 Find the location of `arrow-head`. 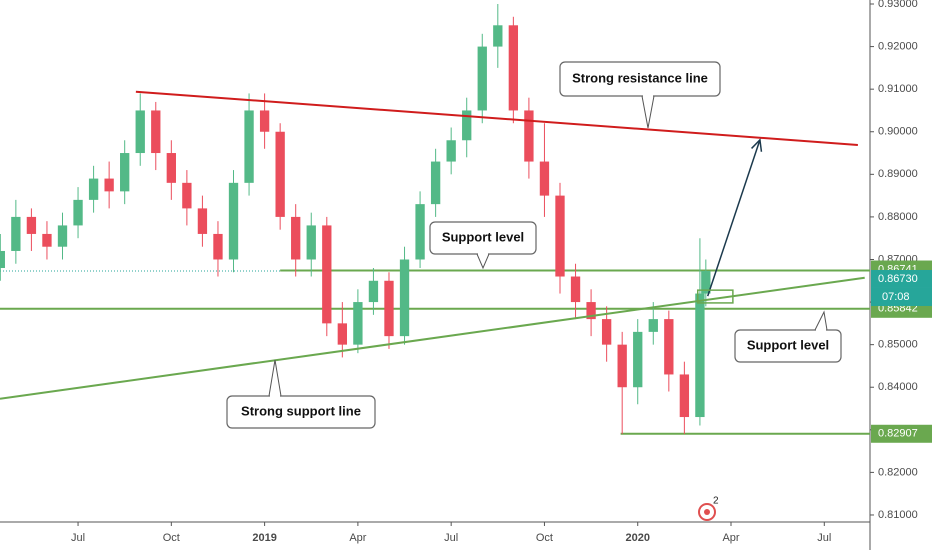

arrow-head is located at coordinates (757, 145).